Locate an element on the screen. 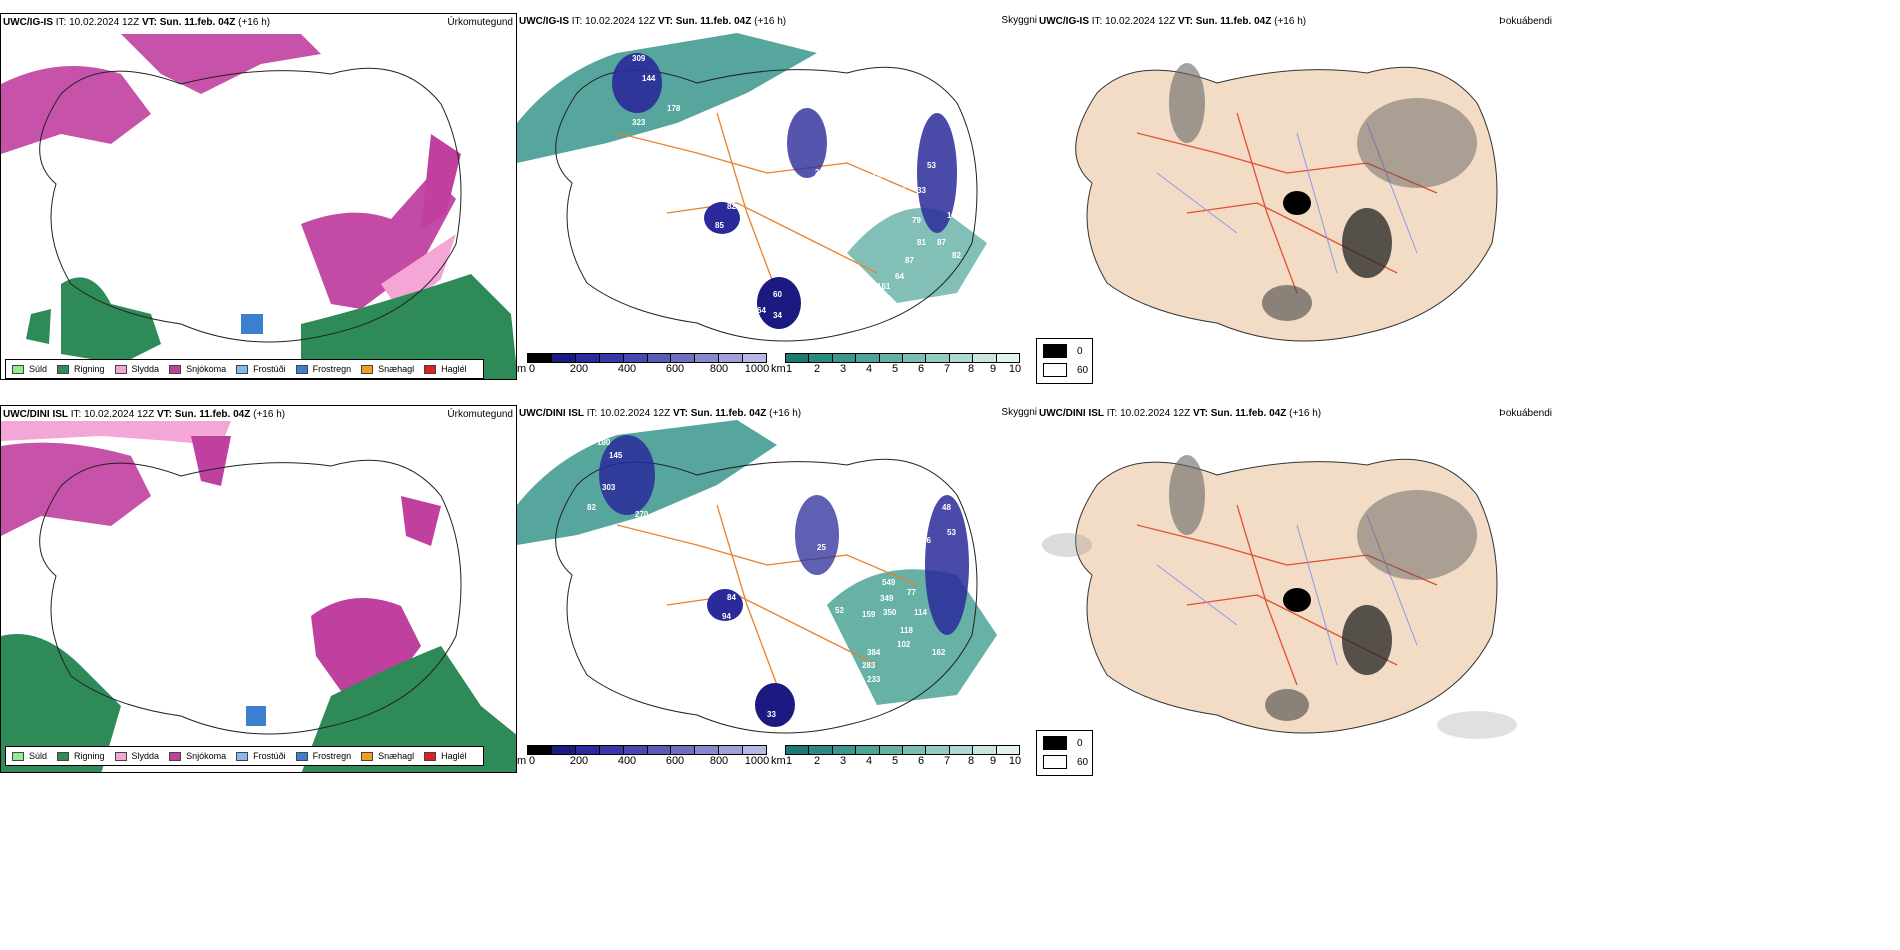  legend-label: Haglél is located at coordinates (454, 756).